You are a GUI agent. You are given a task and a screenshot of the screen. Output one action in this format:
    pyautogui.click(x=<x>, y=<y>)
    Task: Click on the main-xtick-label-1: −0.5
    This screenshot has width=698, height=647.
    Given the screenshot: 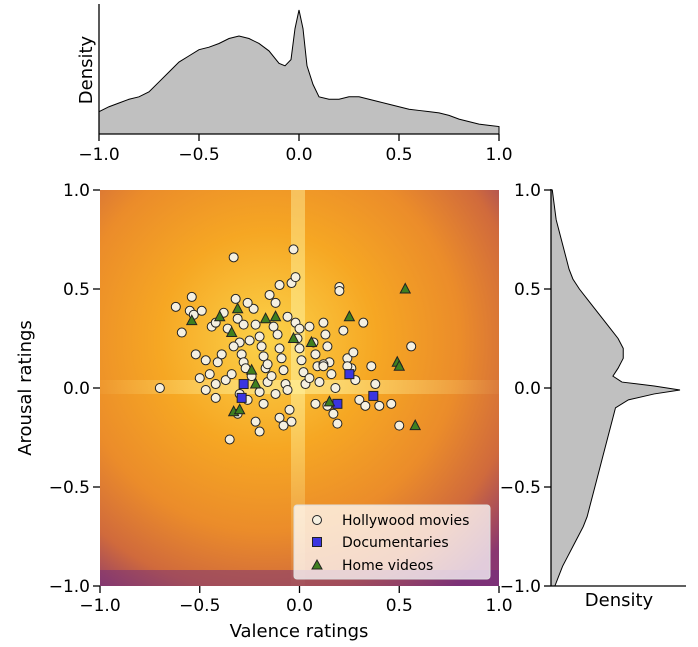 What is the action you would take?
    pyautogui.click(x=199, y=606)
    